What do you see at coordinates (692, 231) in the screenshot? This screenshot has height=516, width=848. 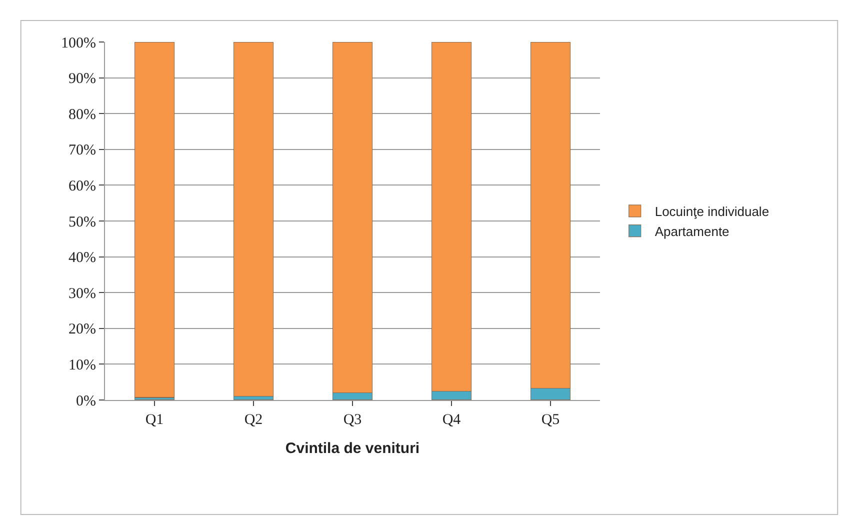 I see `legend-label: Apartamente` at bounding box center [692, 231].